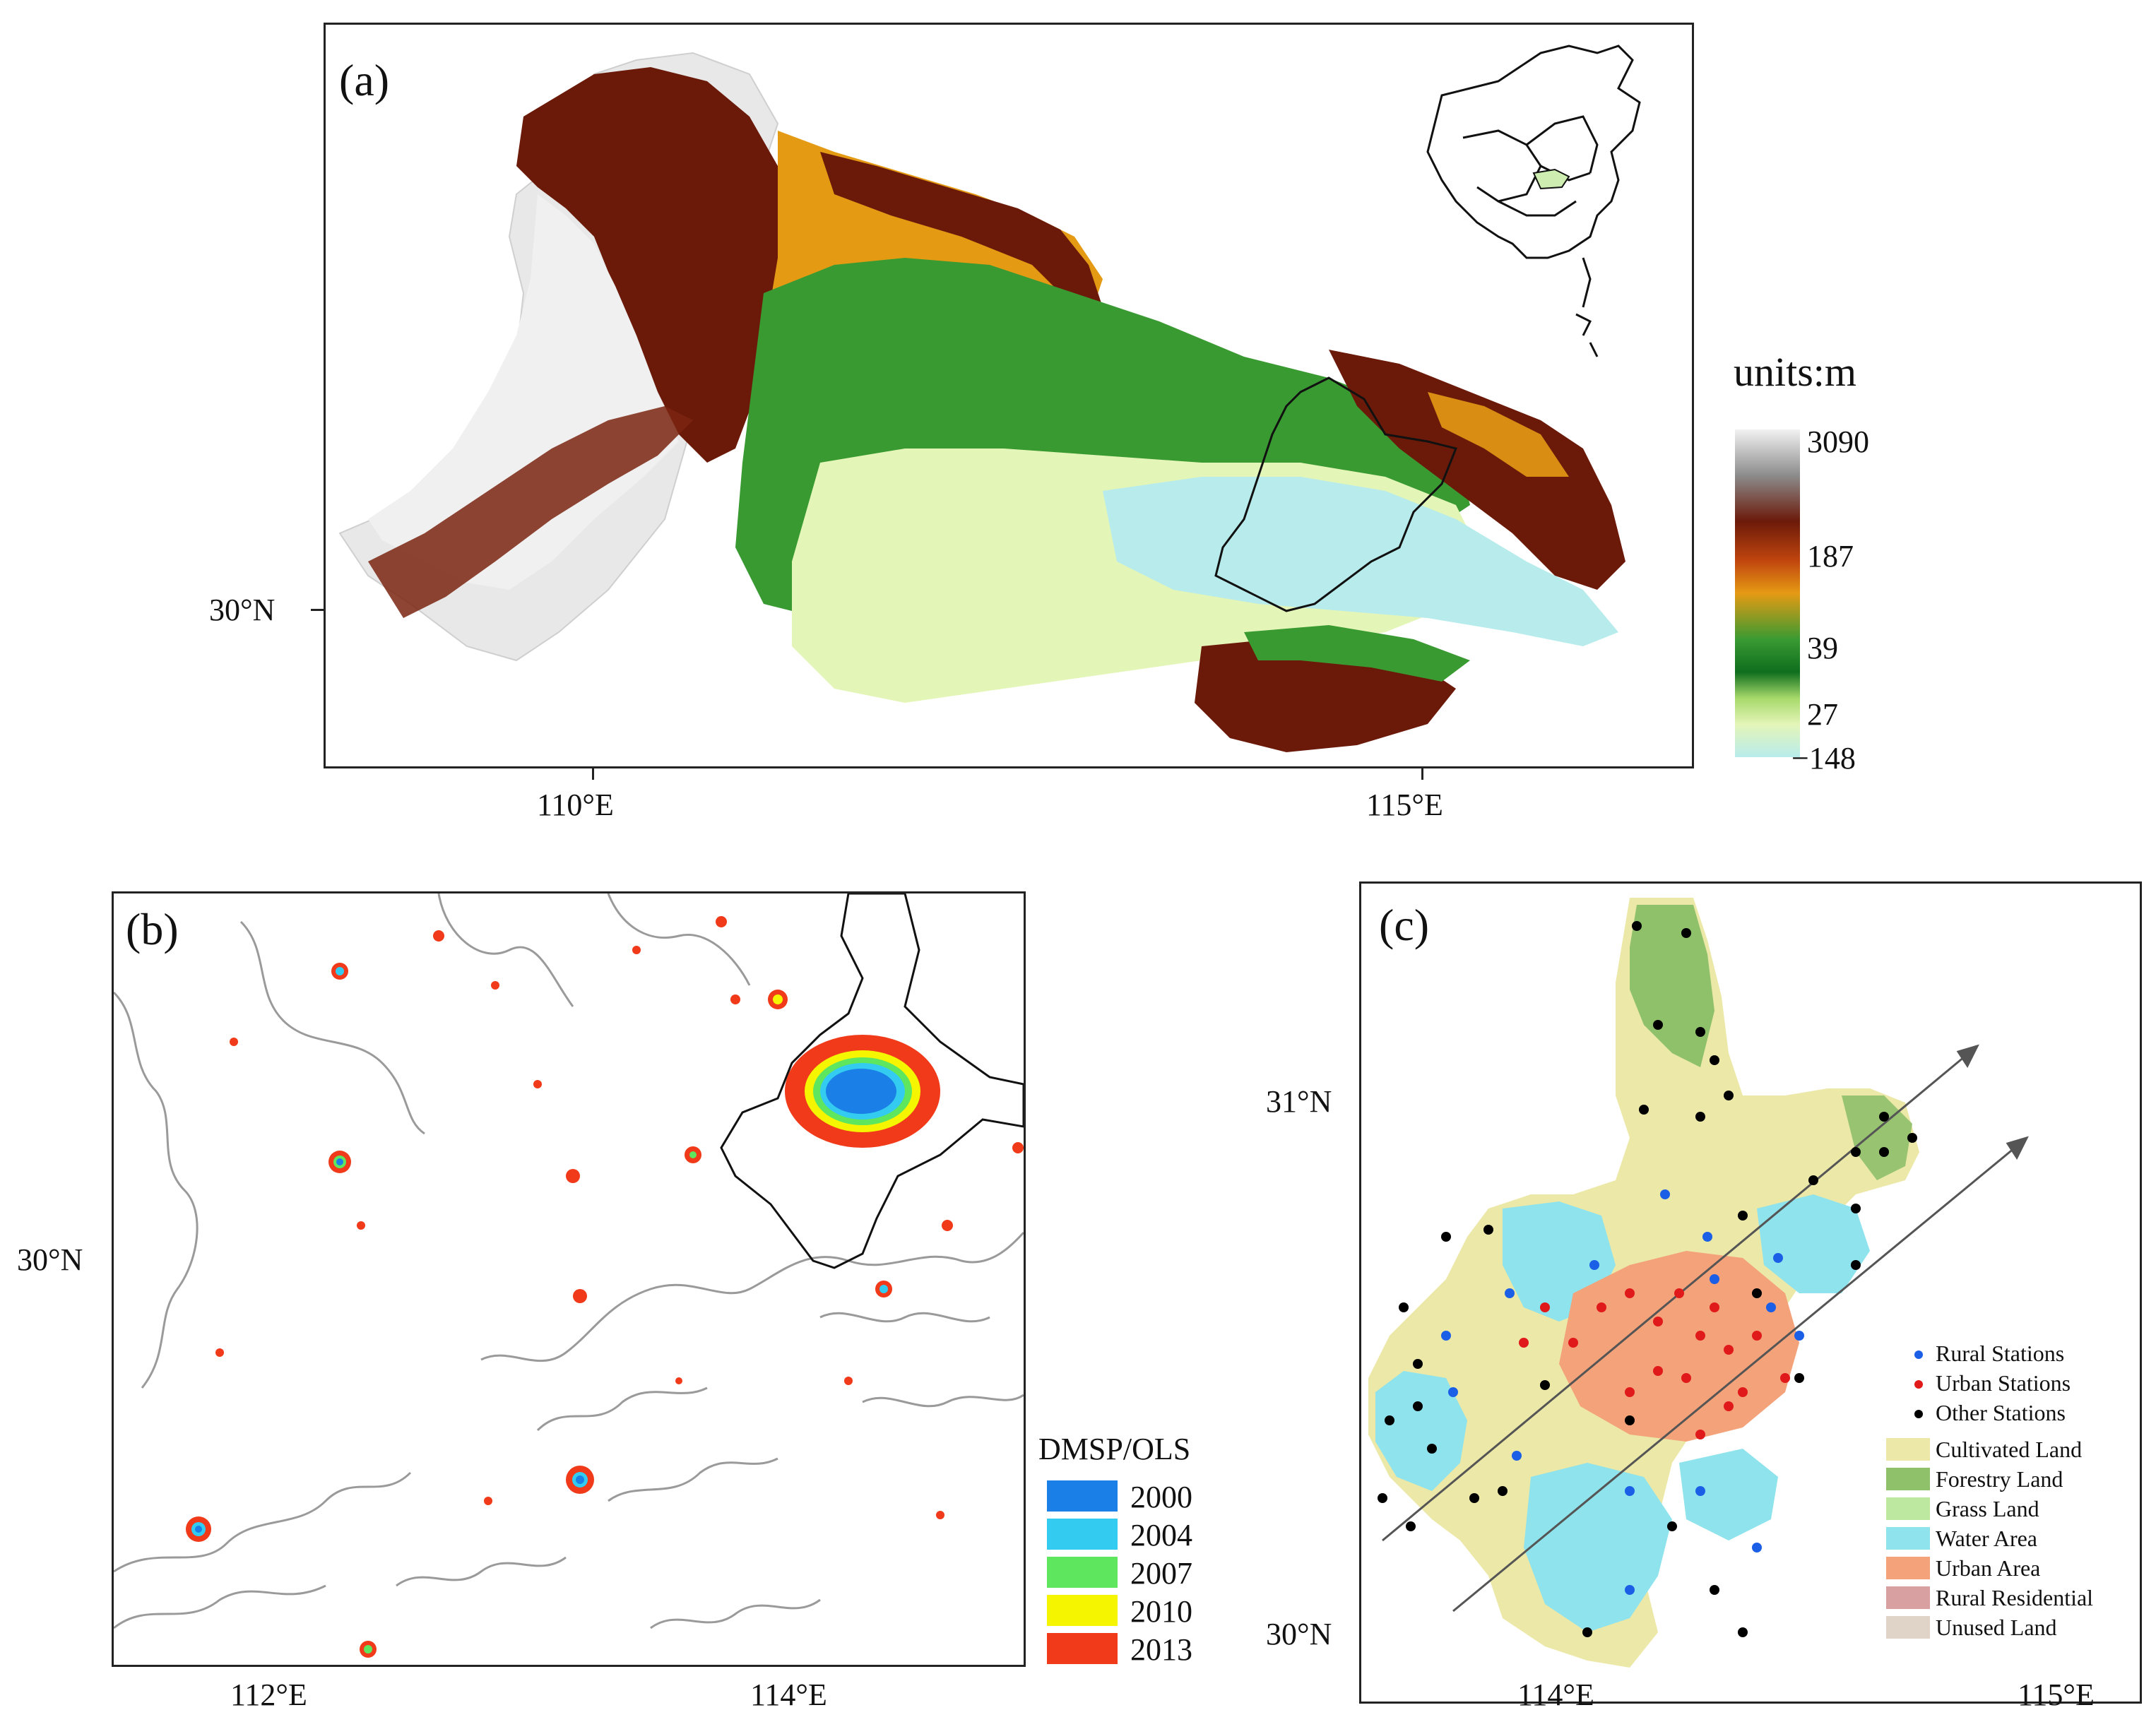  Describe the element at coordinates (1908, 1538) in the screenshot. I see `legend-swatch-water` at that location.